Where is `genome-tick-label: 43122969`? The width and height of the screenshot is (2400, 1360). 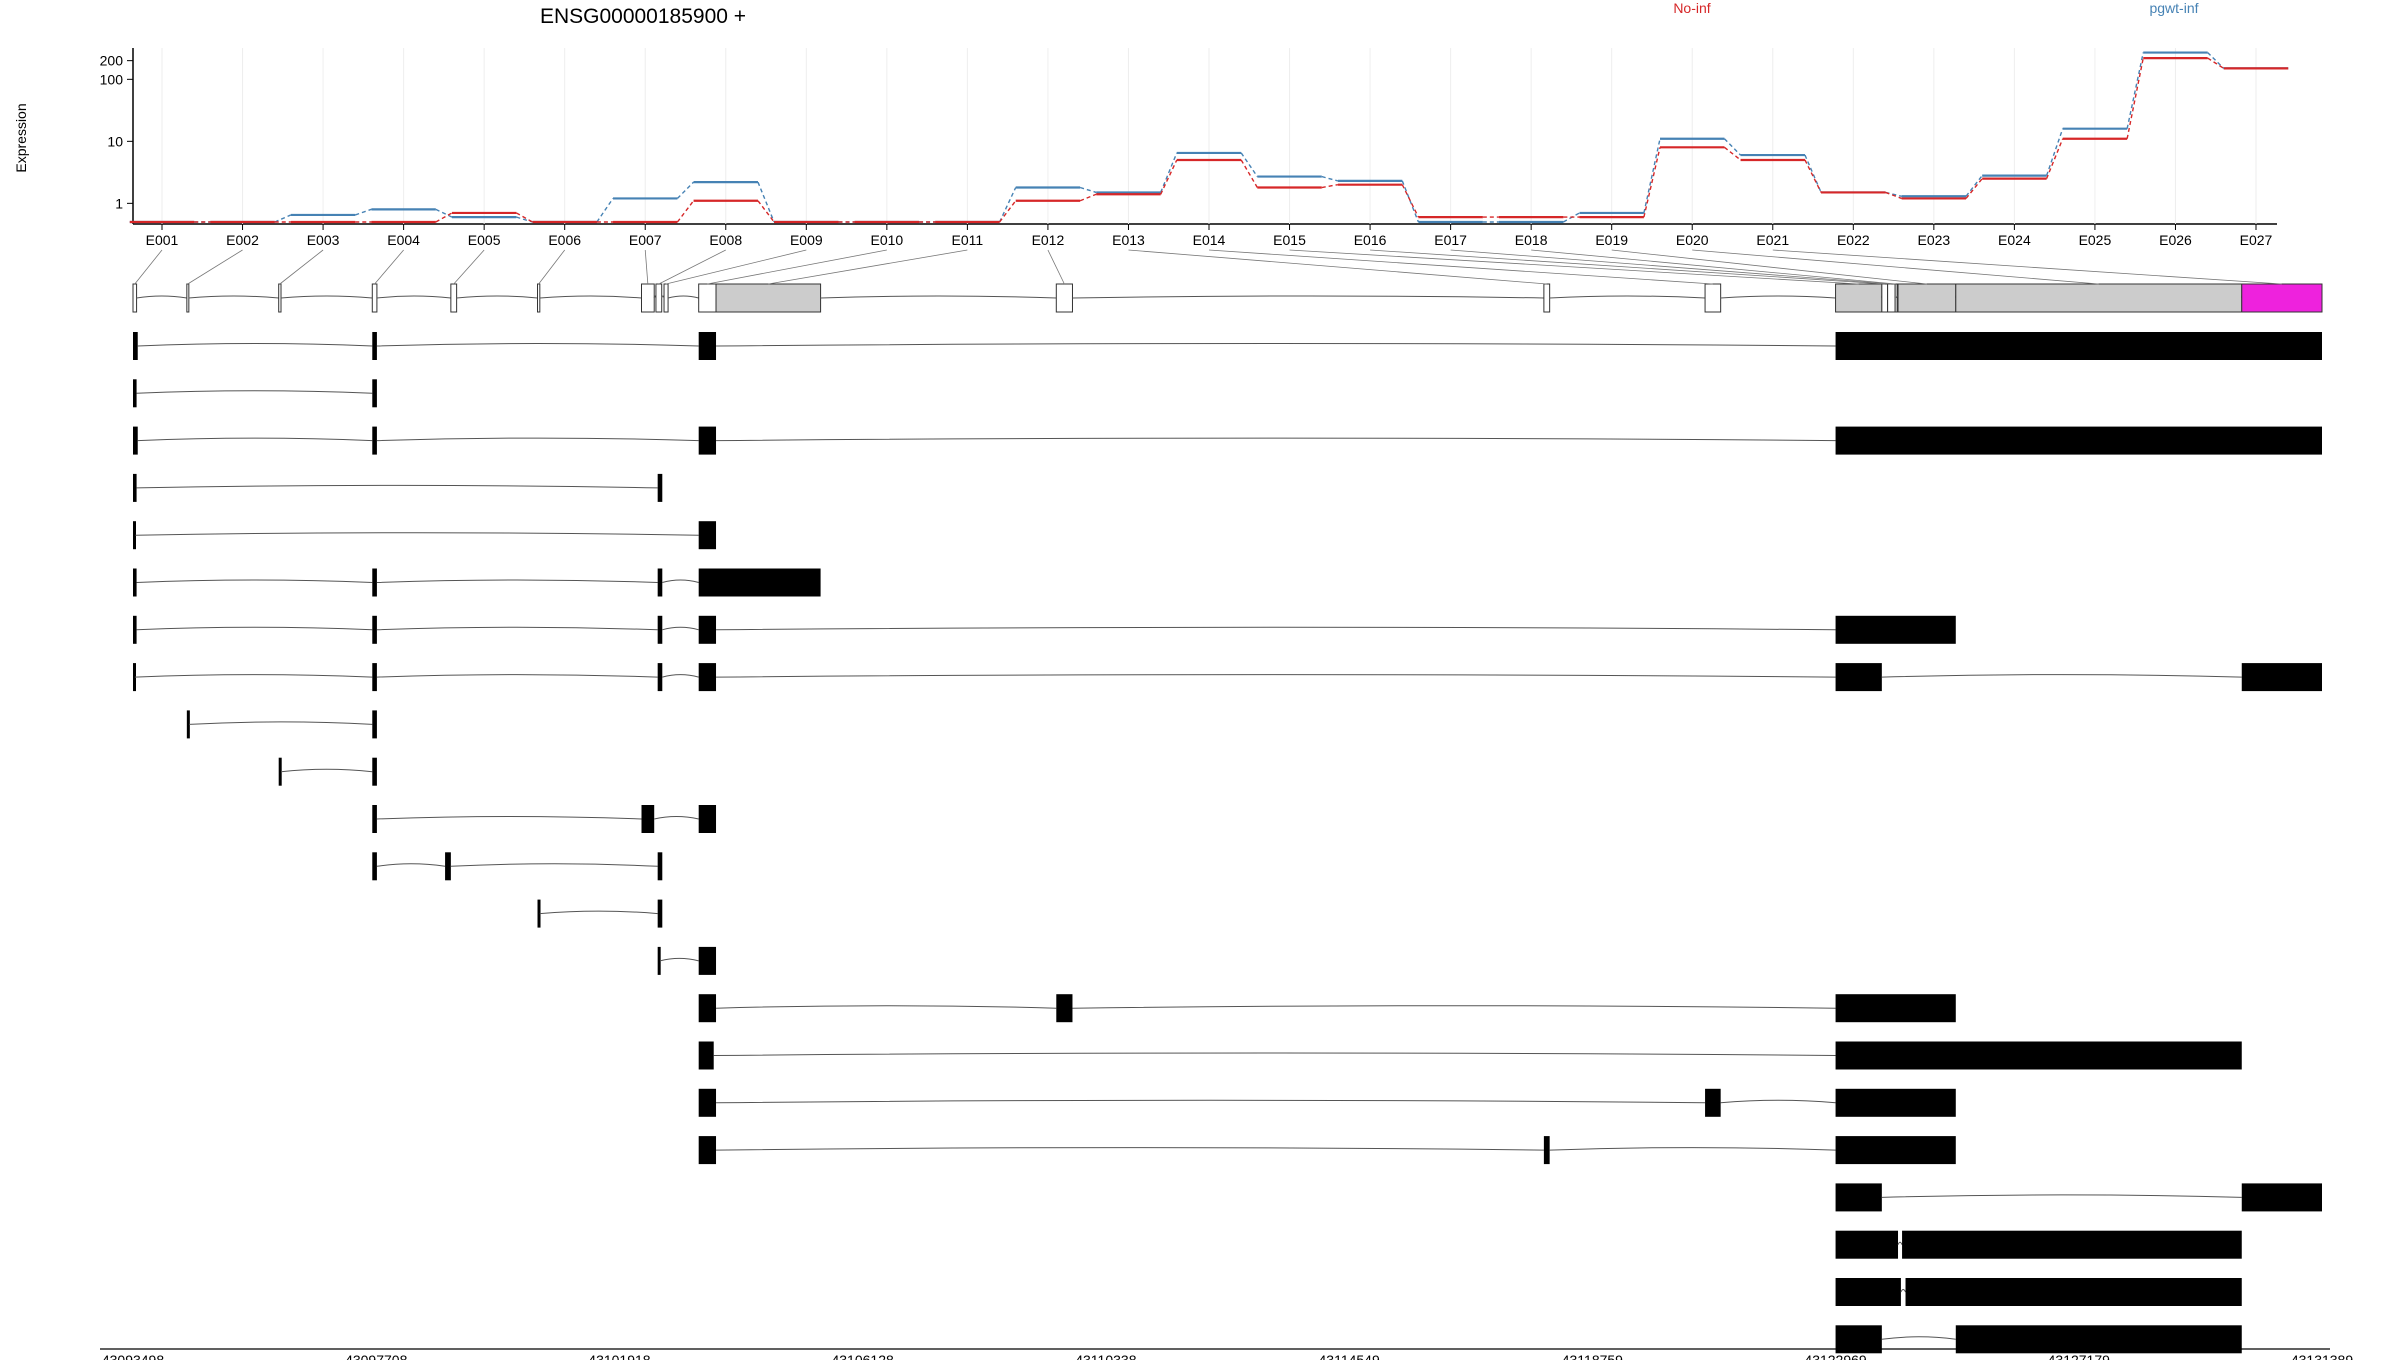
genome-tick-label: 43122969 is located at coordinates (1835, 1356).